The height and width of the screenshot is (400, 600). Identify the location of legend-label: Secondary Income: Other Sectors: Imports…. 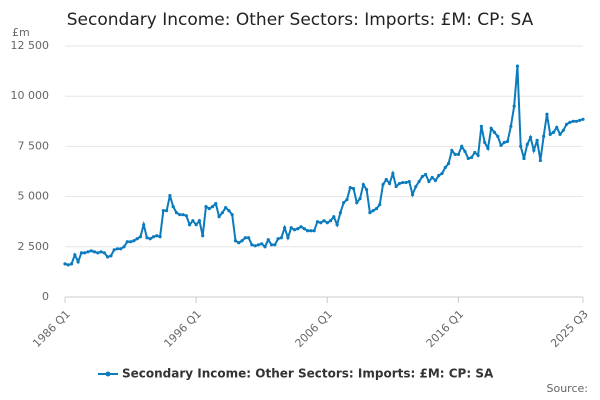
(308, 374).